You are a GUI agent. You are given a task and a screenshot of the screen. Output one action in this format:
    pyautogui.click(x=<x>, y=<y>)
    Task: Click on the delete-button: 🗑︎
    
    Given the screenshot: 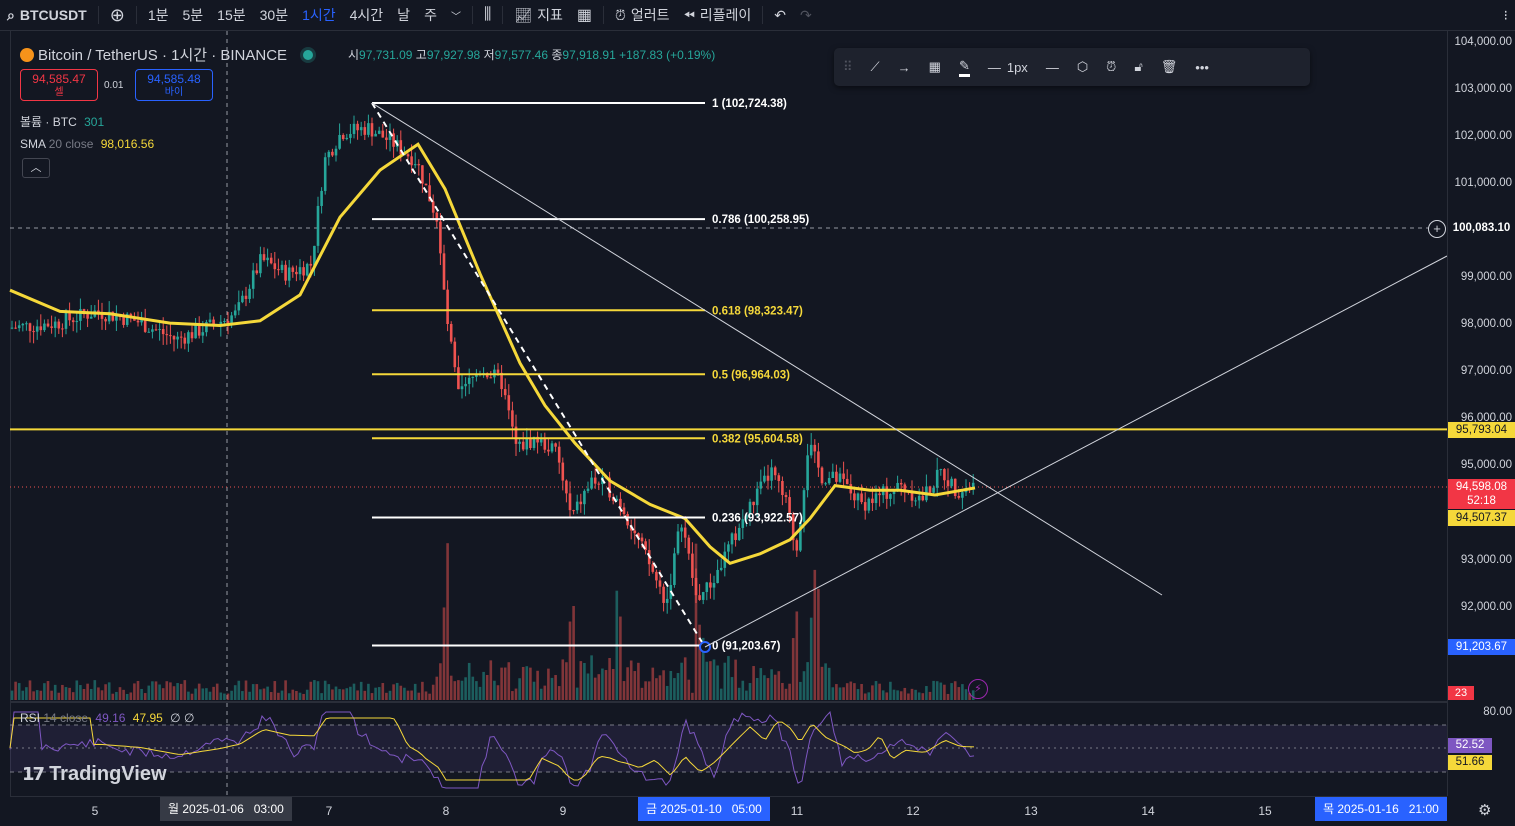 What is the action you would take?
    pyautogui.click(x=1169, y=67)
    